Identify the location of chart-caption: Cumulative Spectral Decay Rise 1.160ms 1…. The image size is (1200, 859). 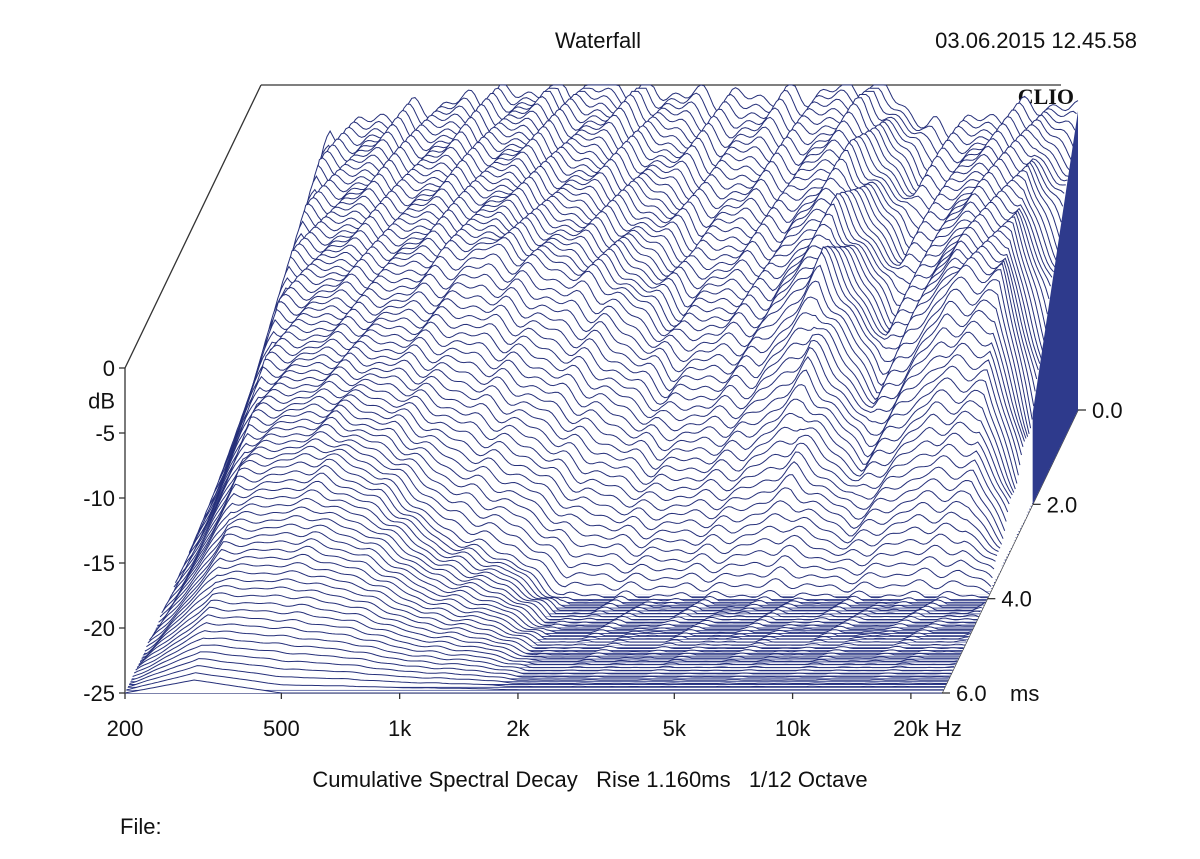
(589, 779).